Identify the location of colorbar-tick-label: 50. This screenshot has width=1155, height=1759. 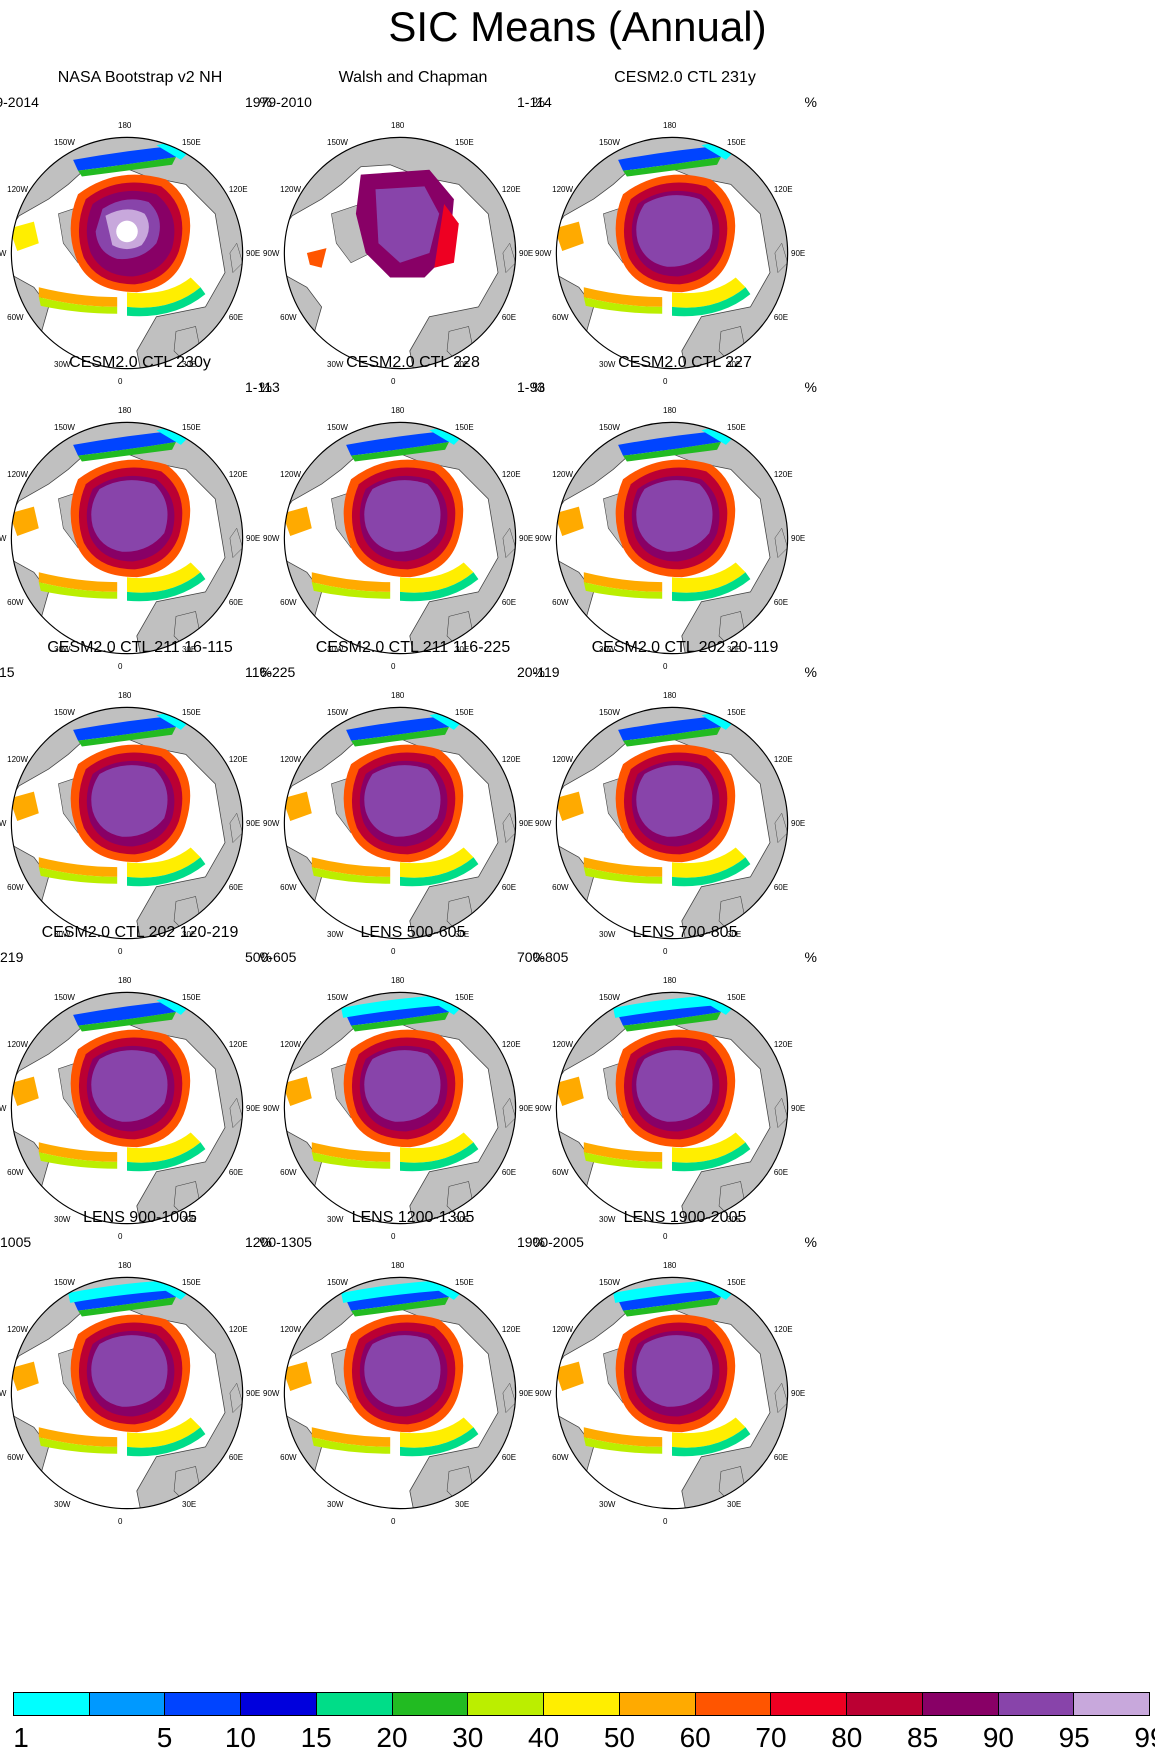
(619, 1737).